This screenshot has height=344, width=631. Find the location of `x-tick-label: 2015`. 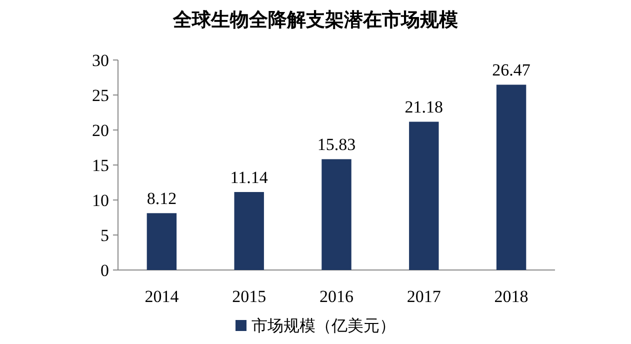

x-tick-label: 2015 is located at coordinates (249, 296).